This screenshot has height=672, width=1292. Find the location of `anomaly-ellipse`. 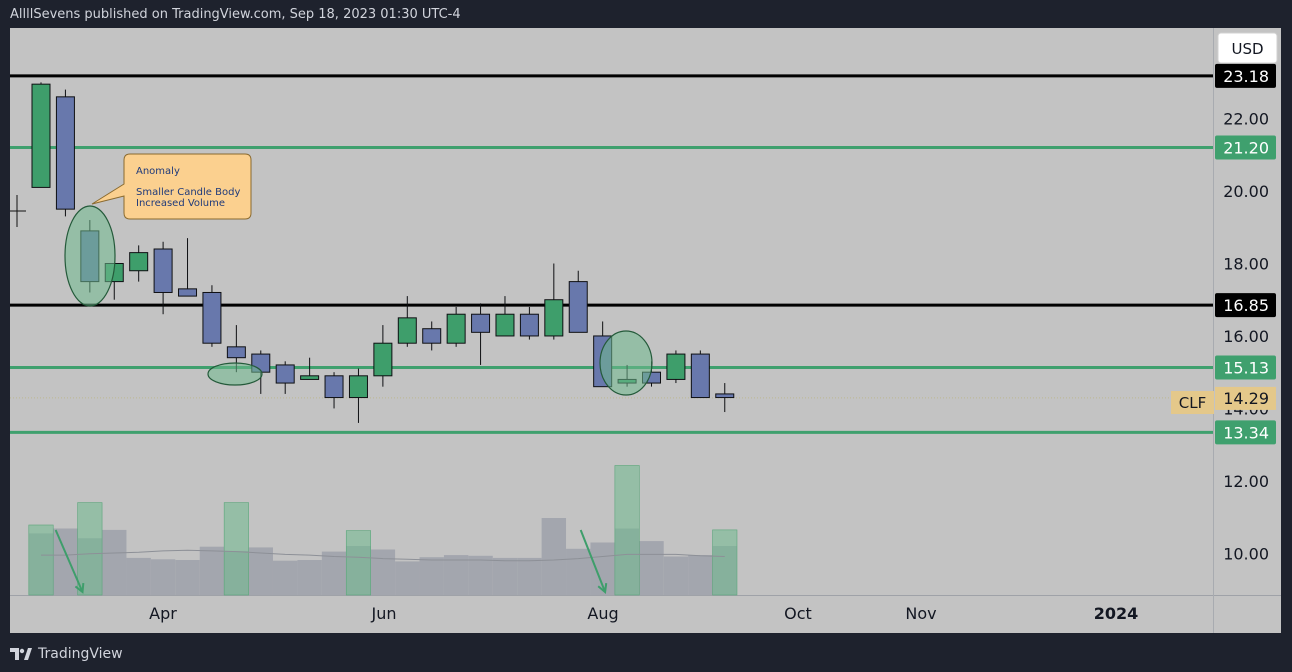

anomaly-ellipse is located at coordinates (90, 256).